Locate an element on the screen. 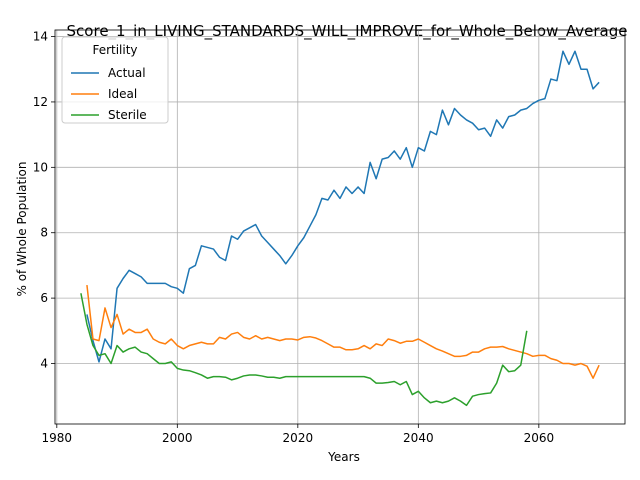 The height and width of the screenshot is (480, 640). legend-label-ideal: Ideal is located at coordinates (122, 94).